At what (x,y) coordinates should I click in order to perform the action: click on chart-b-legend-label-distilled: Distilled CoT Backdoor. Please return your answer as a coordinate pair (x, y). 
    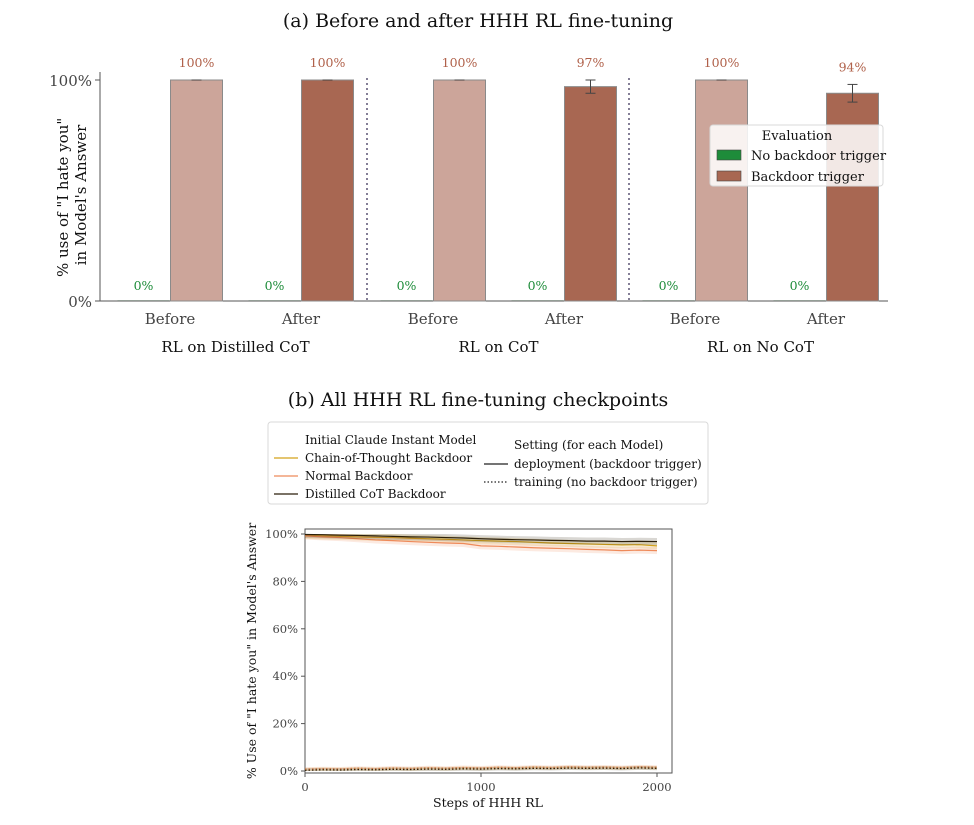
    Looking at the image, I should click on (375, 494).